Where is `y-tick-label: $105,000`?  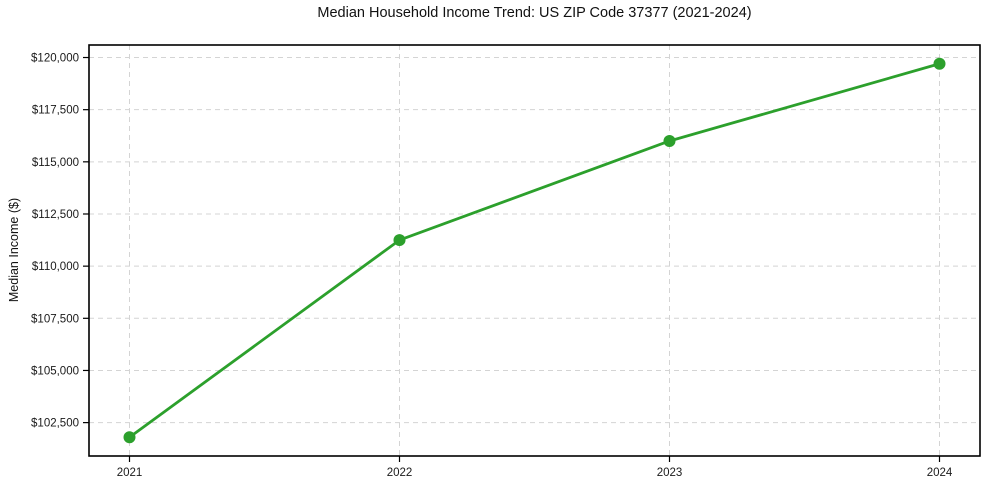
y-tick-label: $105,000 is located at coordinates (55, 371).